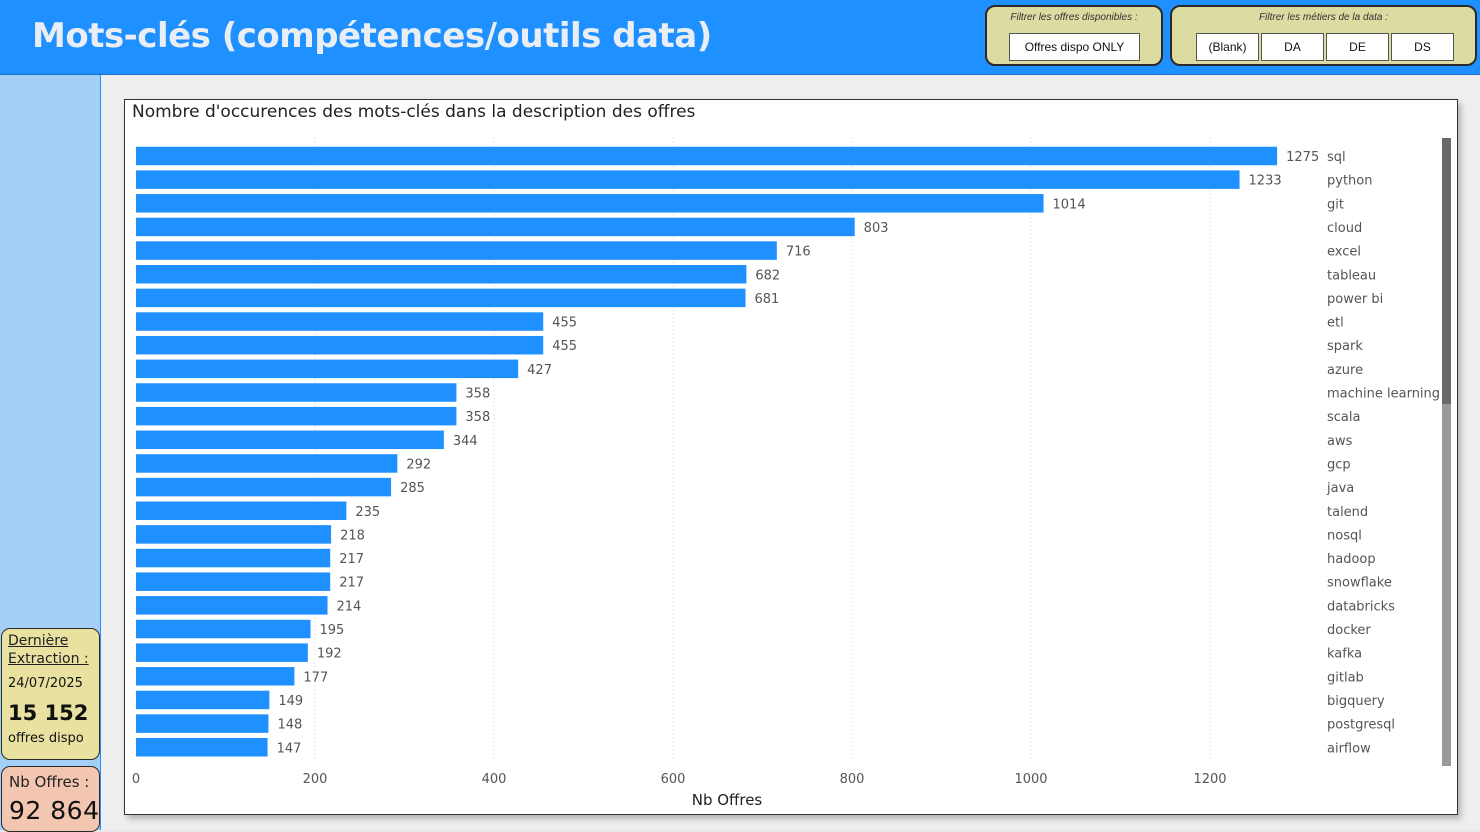 The image size is (1480, 832). I want to click on data-label: 214, so click(349, 606).